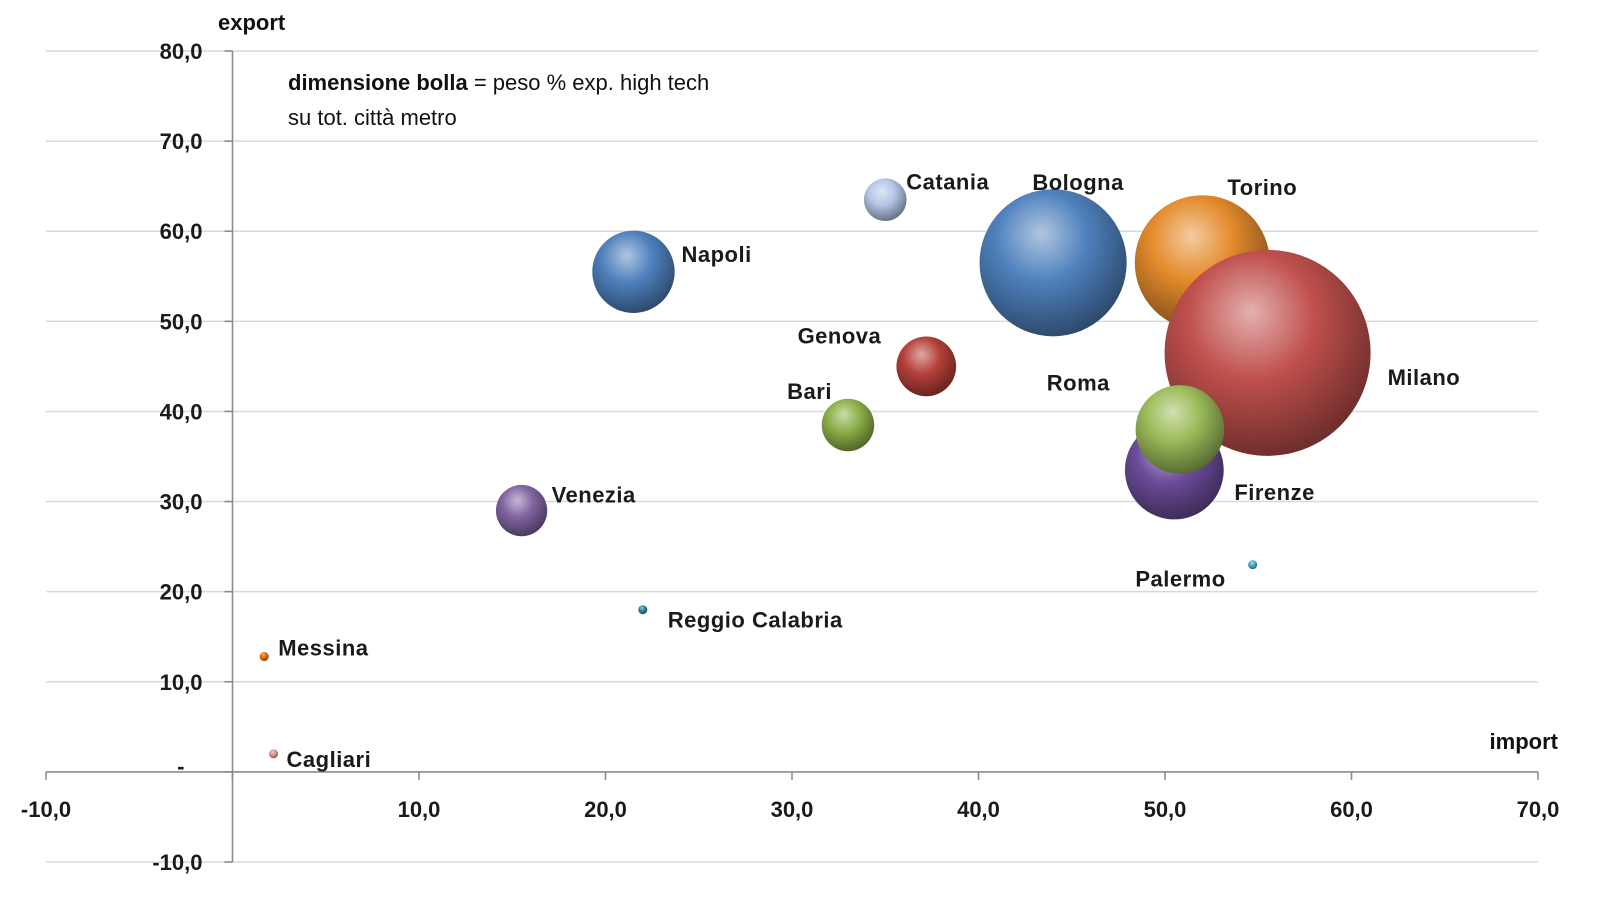  What do you see at coordinates (181, 321) in the screenshot?
I see `y-tick-label: 50,0` at bounding box center [181, 321].